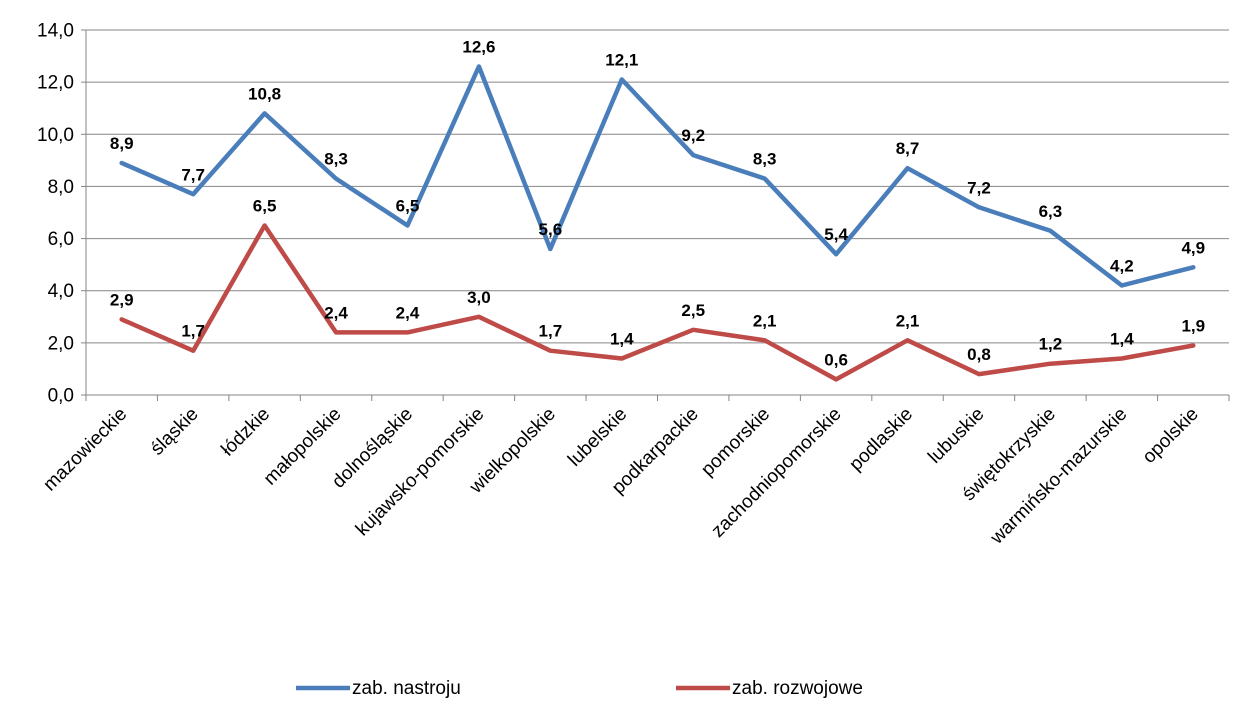 The image size is (1234, 716). Describe the element at coordinates (1058, 476) in the screenshot. I see `x-category-label: warmińsko-mazurskie` at that location.